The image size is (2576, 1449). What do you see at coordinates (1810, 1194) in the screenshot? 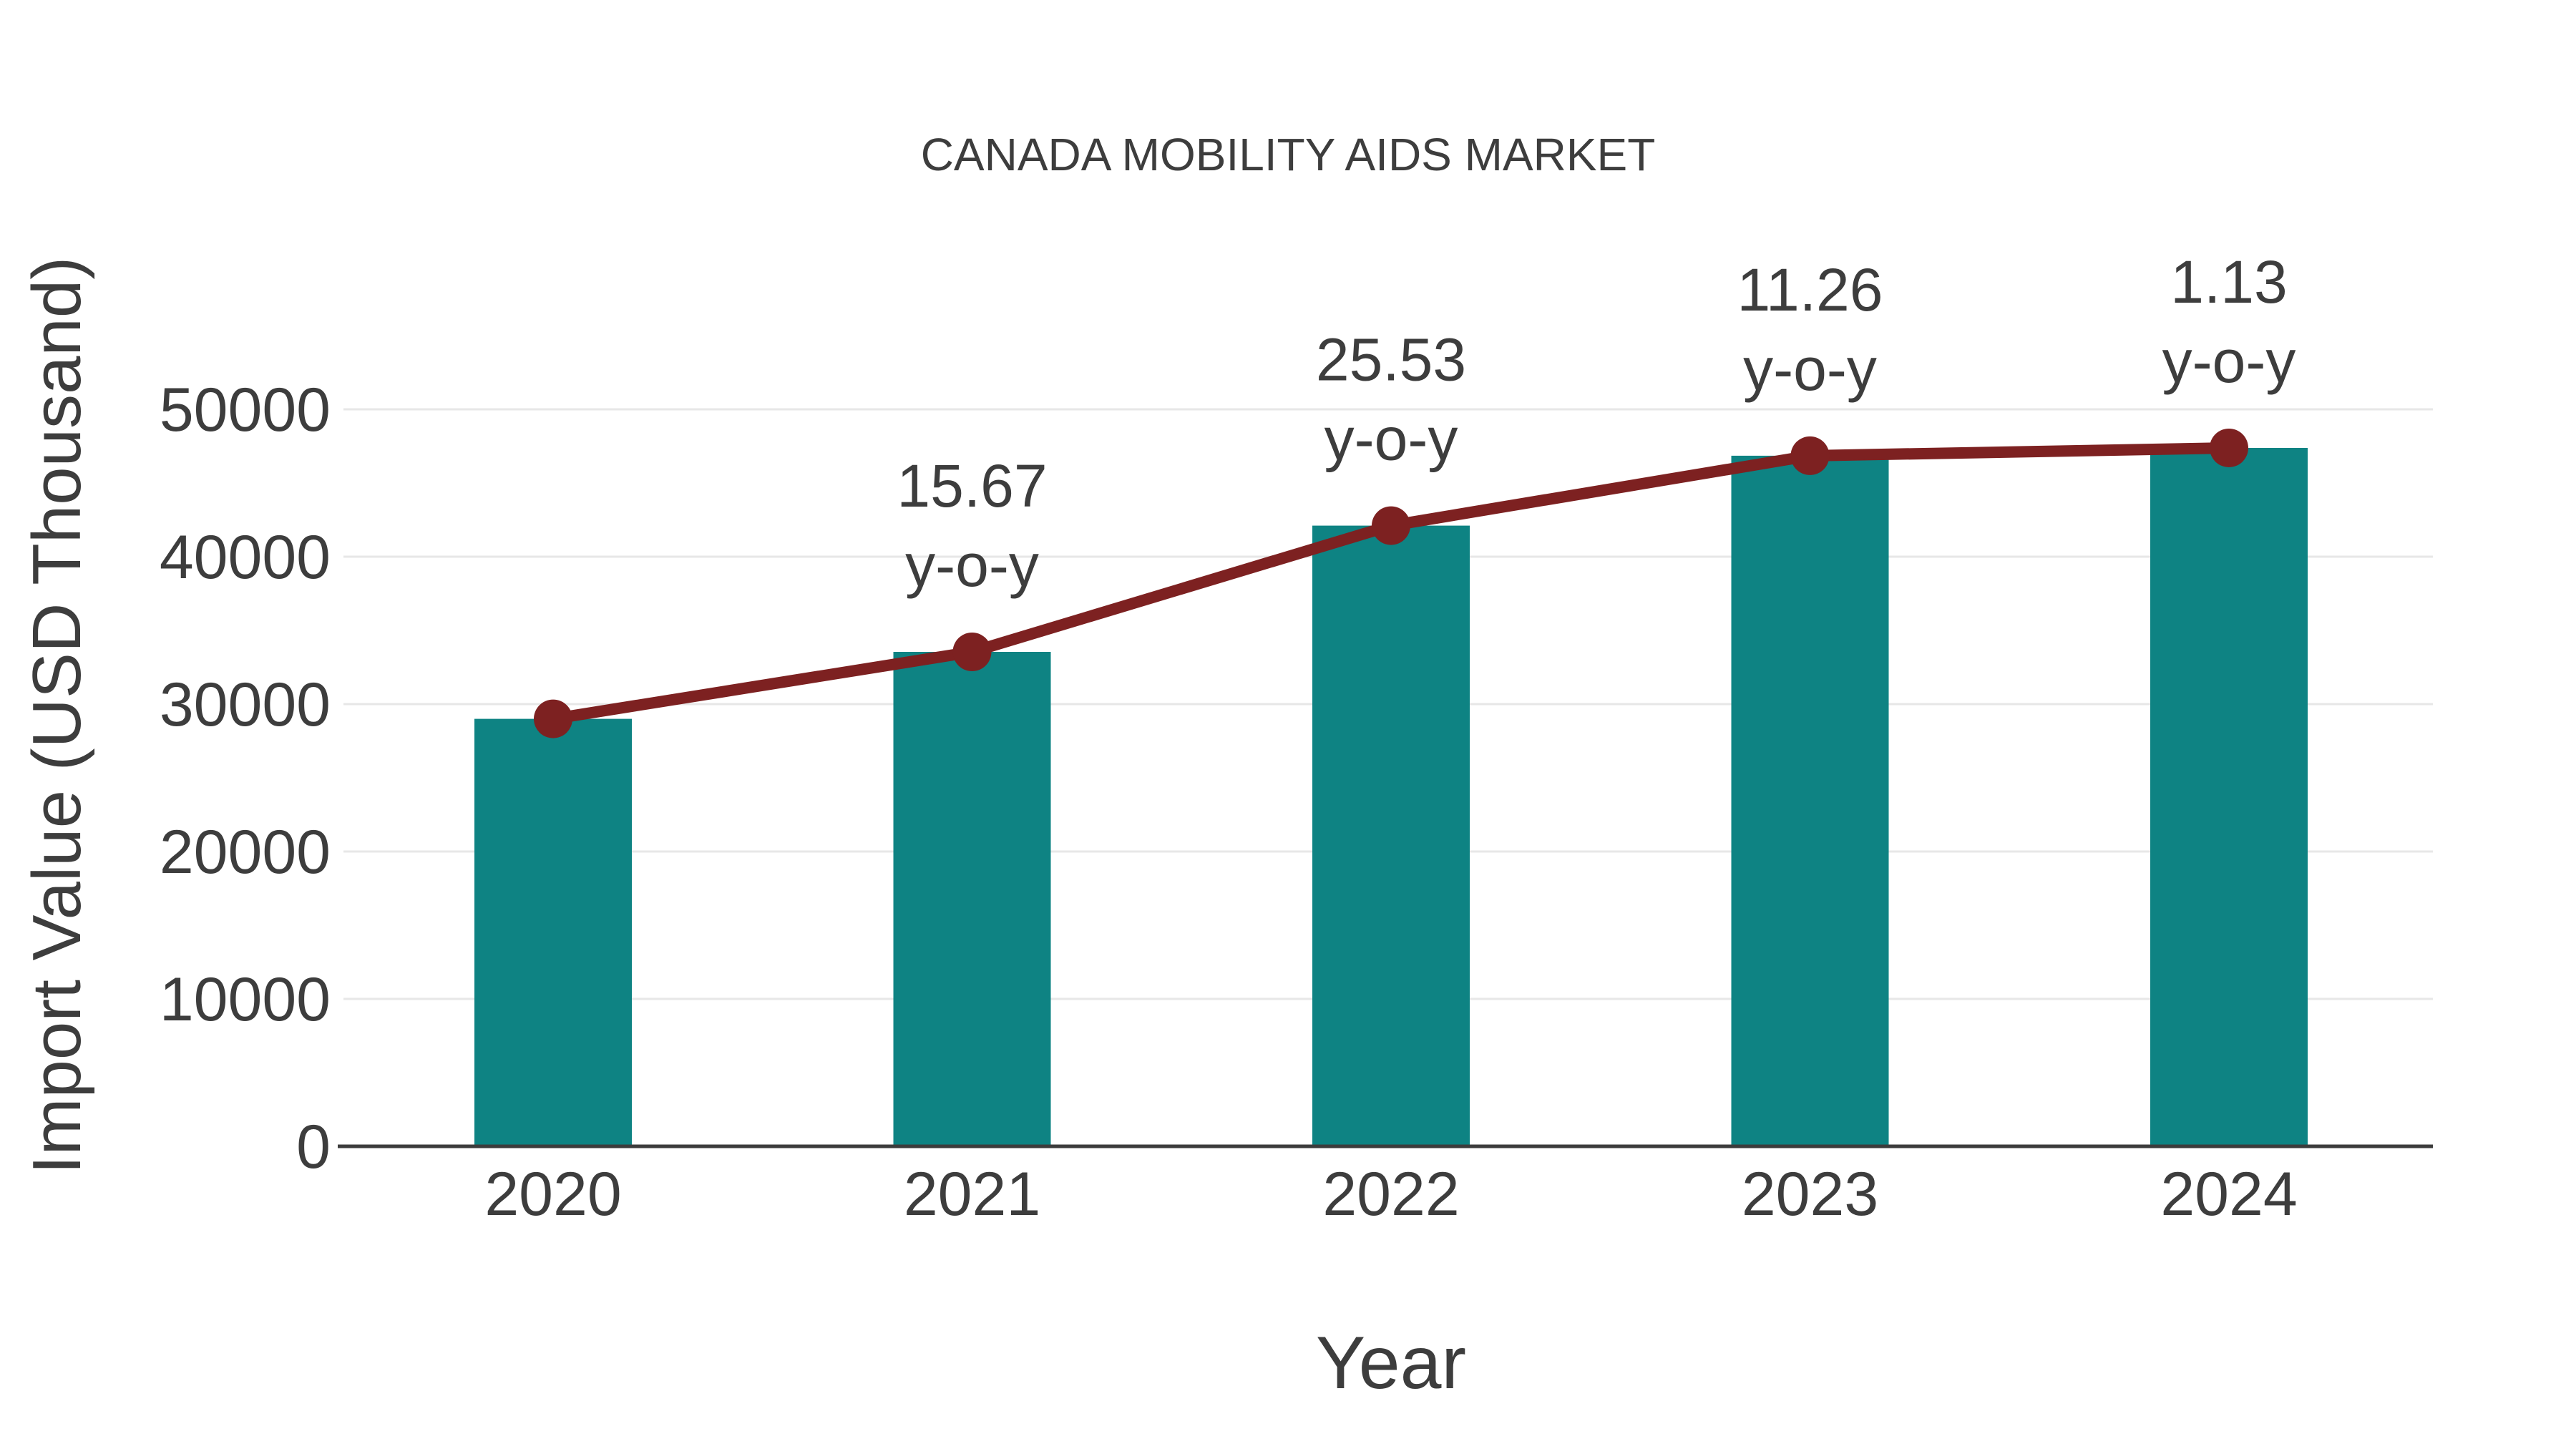
I see `x-tick-label-2023: 2023` at bounding box center [1810, 1194].